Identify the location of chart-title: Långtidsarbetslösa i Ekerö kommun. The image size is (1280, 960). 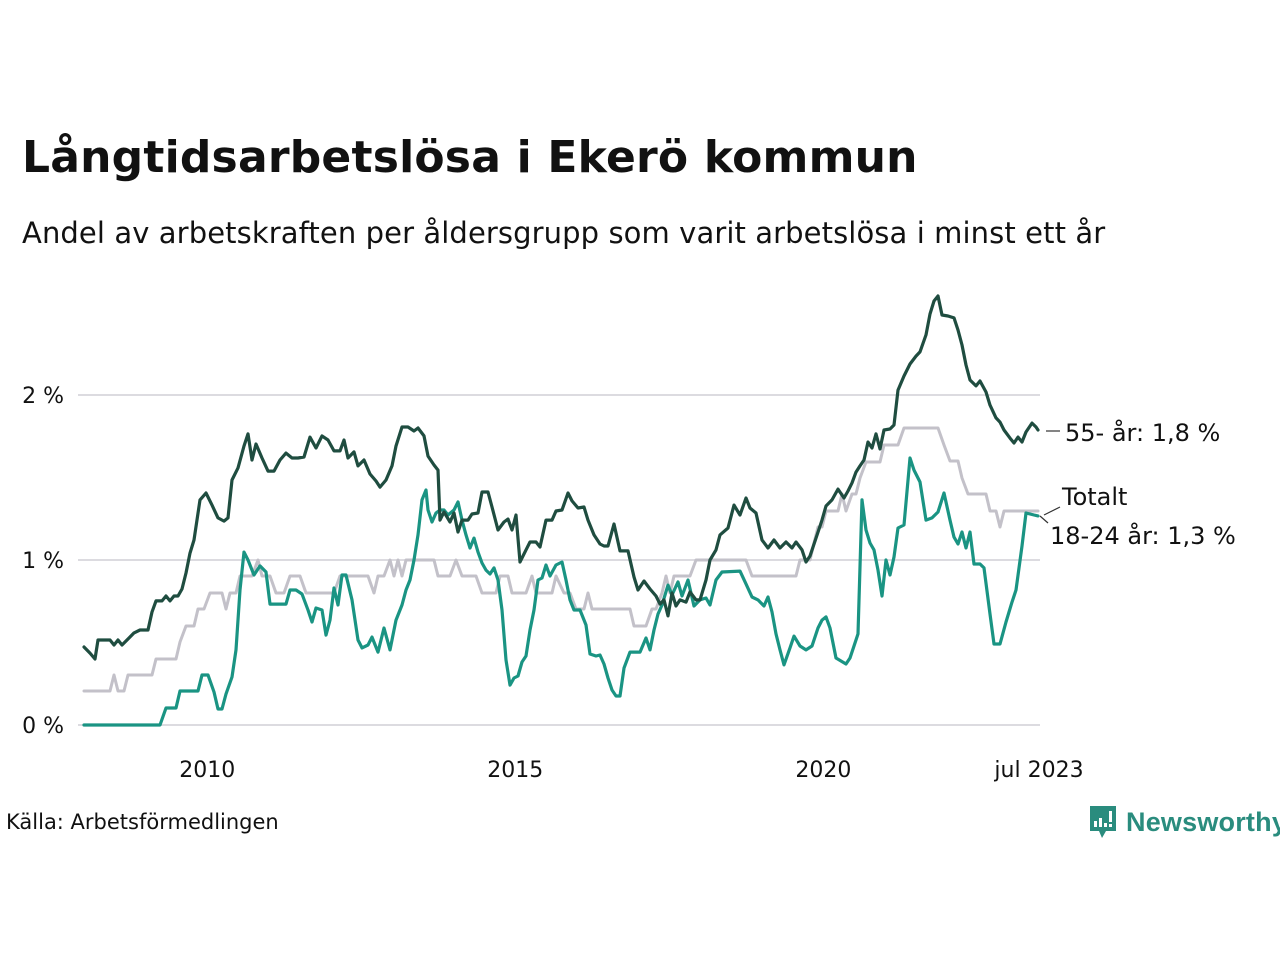
(470, 157).